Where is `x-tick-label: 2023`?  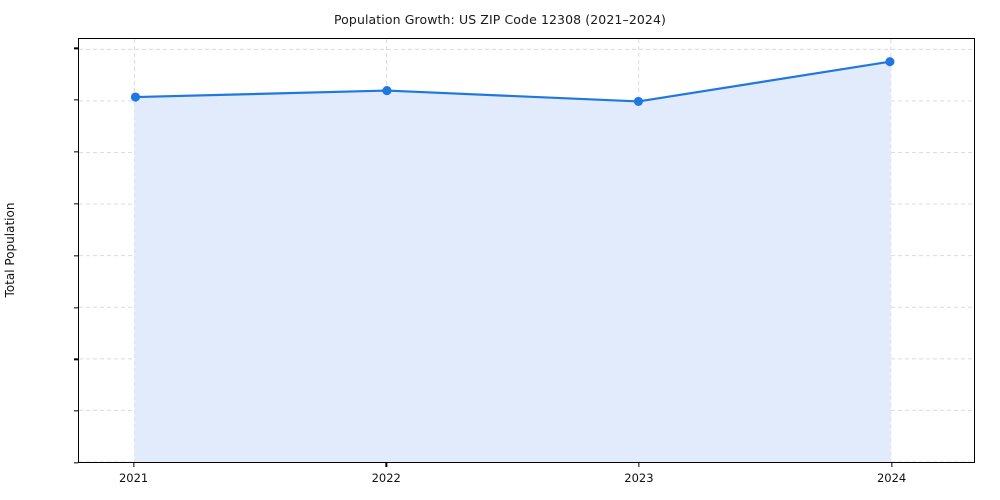
x-tick-label: 2023 is located at coordinates (639, 478).